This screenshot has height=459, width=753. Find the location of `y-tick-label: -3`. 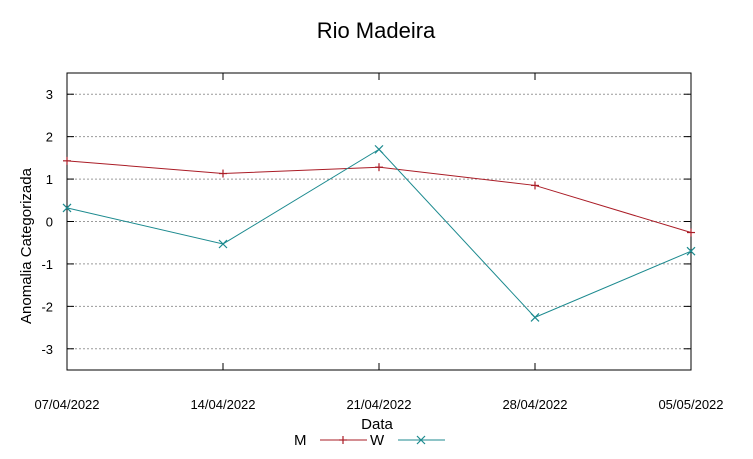

y-tick-label: -3 is located at coordinates (47, 349).